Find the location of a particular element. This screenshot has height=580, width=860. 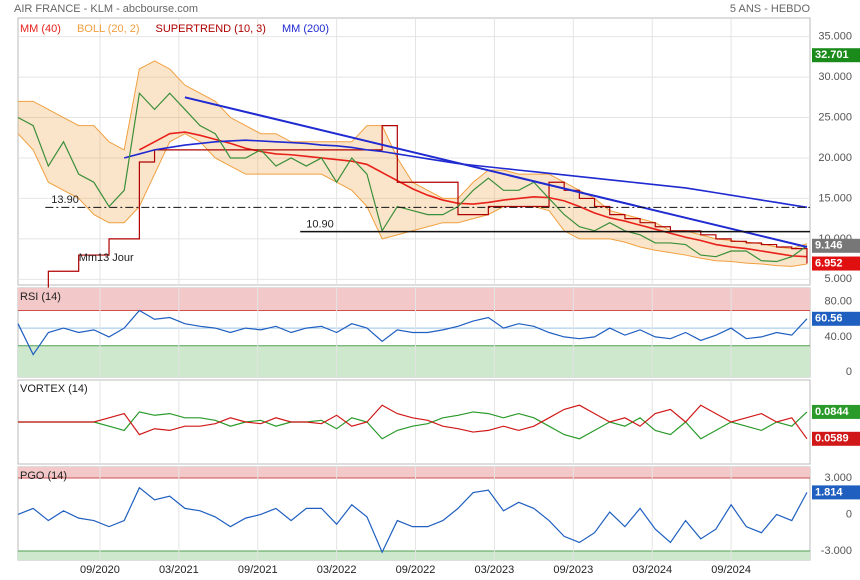

panel-title: VORTEX (14) is located at coordinates (54, 389).